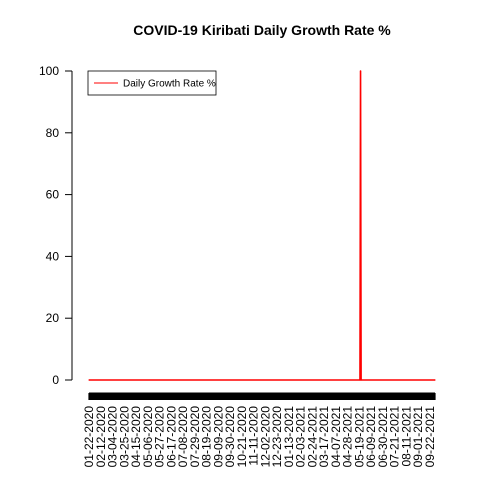 The width and height of the screenshot is (480, 480). I want to click on x-tick-label: 09-22-2021, so click(430, 437).